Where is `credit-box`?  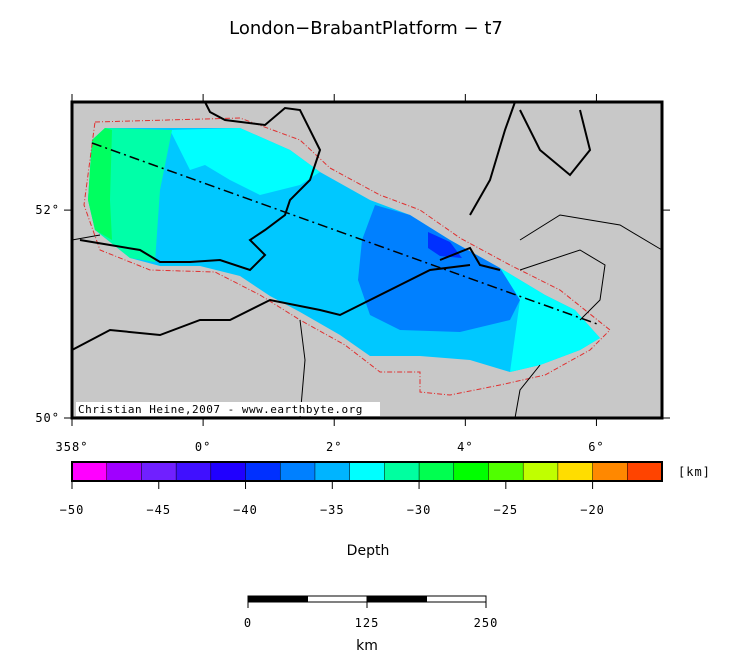
credit-box is located at coordinates (228, 409).